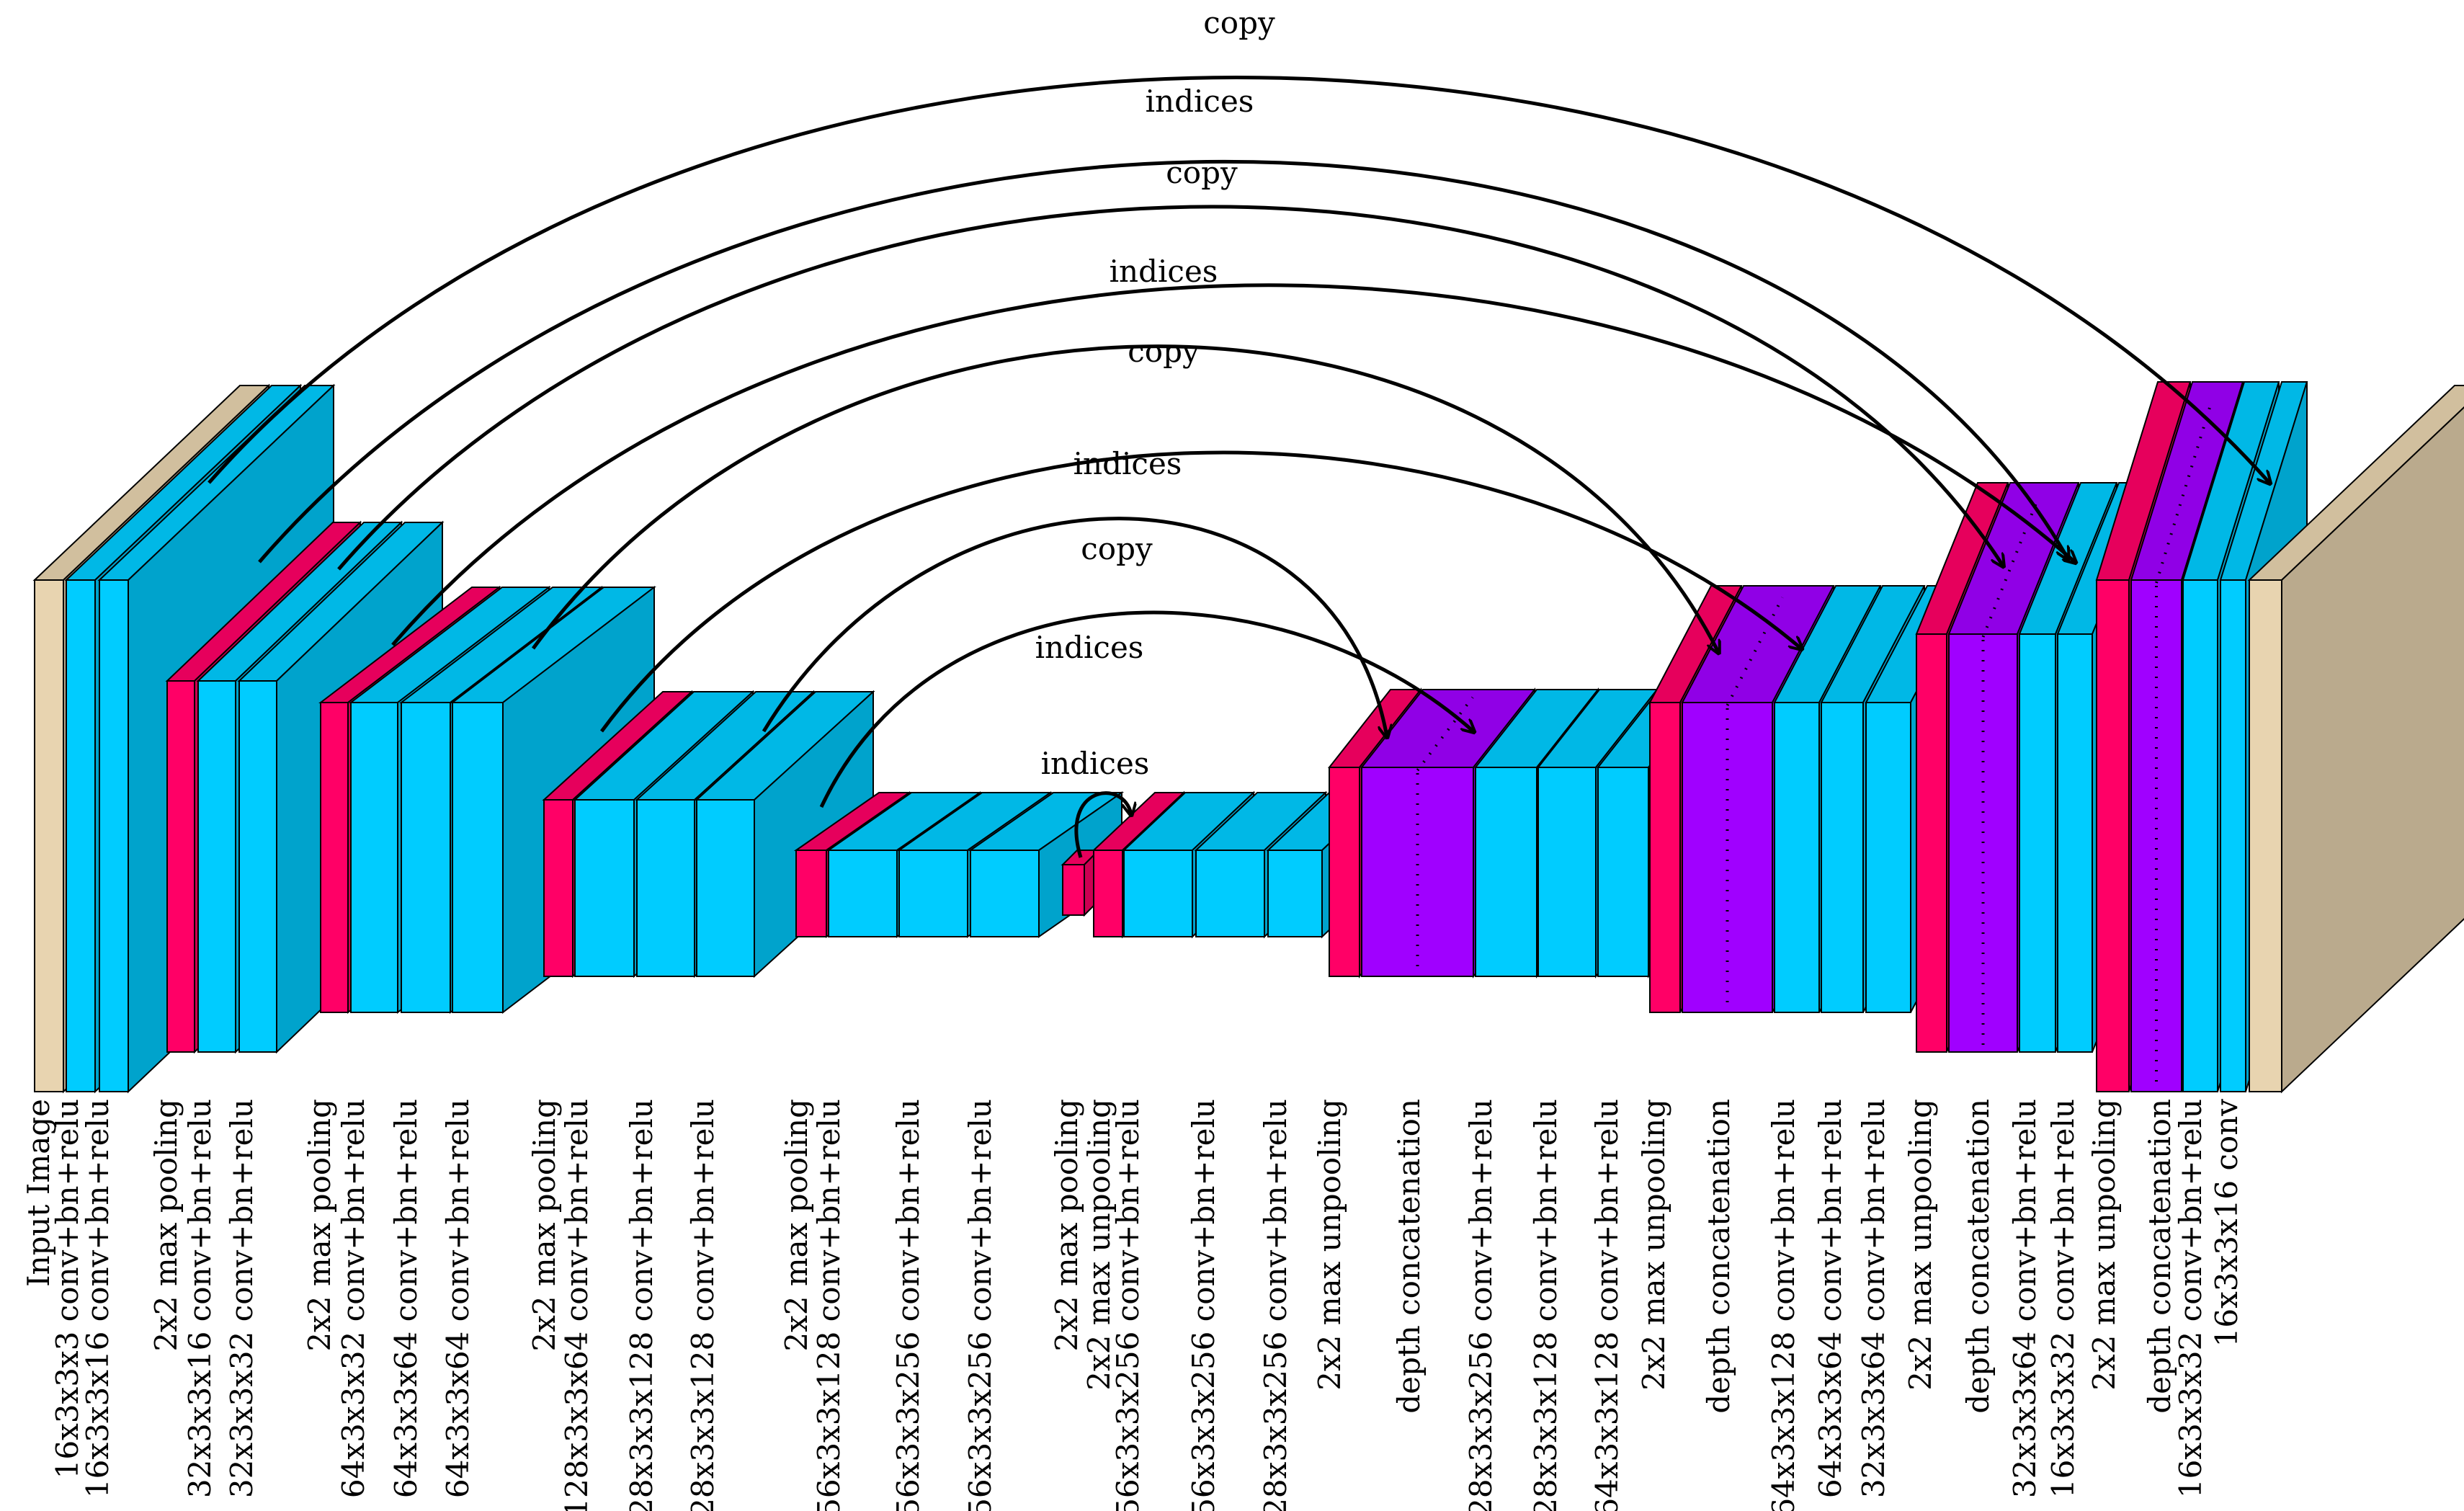  What do you see at coordinates (829, 1305) in the screenshot?
I see `layer-label: 256x3x3x128 conv+bn+relu` at bounding box center [829, 1305].